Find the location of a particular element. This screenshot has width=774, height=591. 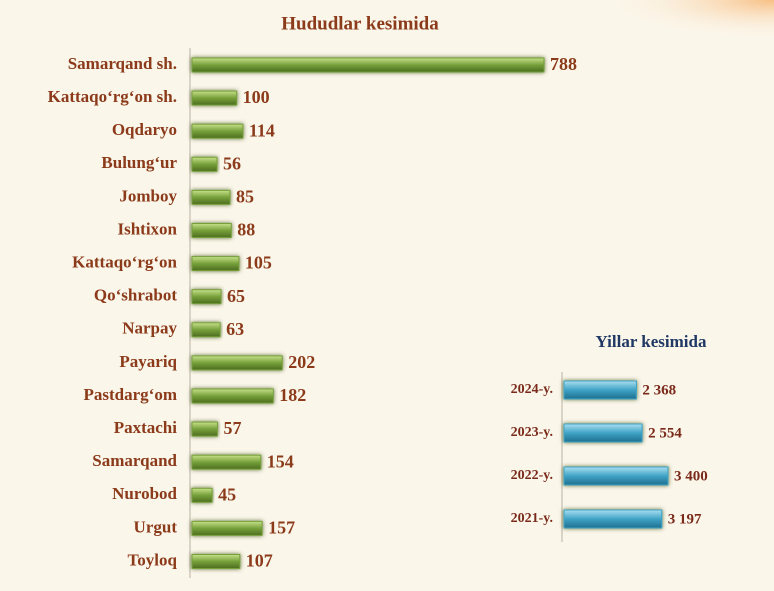

data-label: 3 197 is located at coordinates (685, 519).